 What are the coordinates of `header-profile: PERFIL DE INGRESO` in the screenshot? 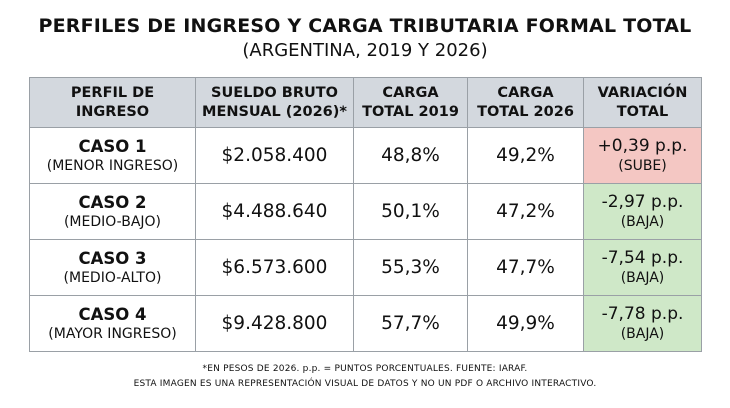 It's located at (112, 102).